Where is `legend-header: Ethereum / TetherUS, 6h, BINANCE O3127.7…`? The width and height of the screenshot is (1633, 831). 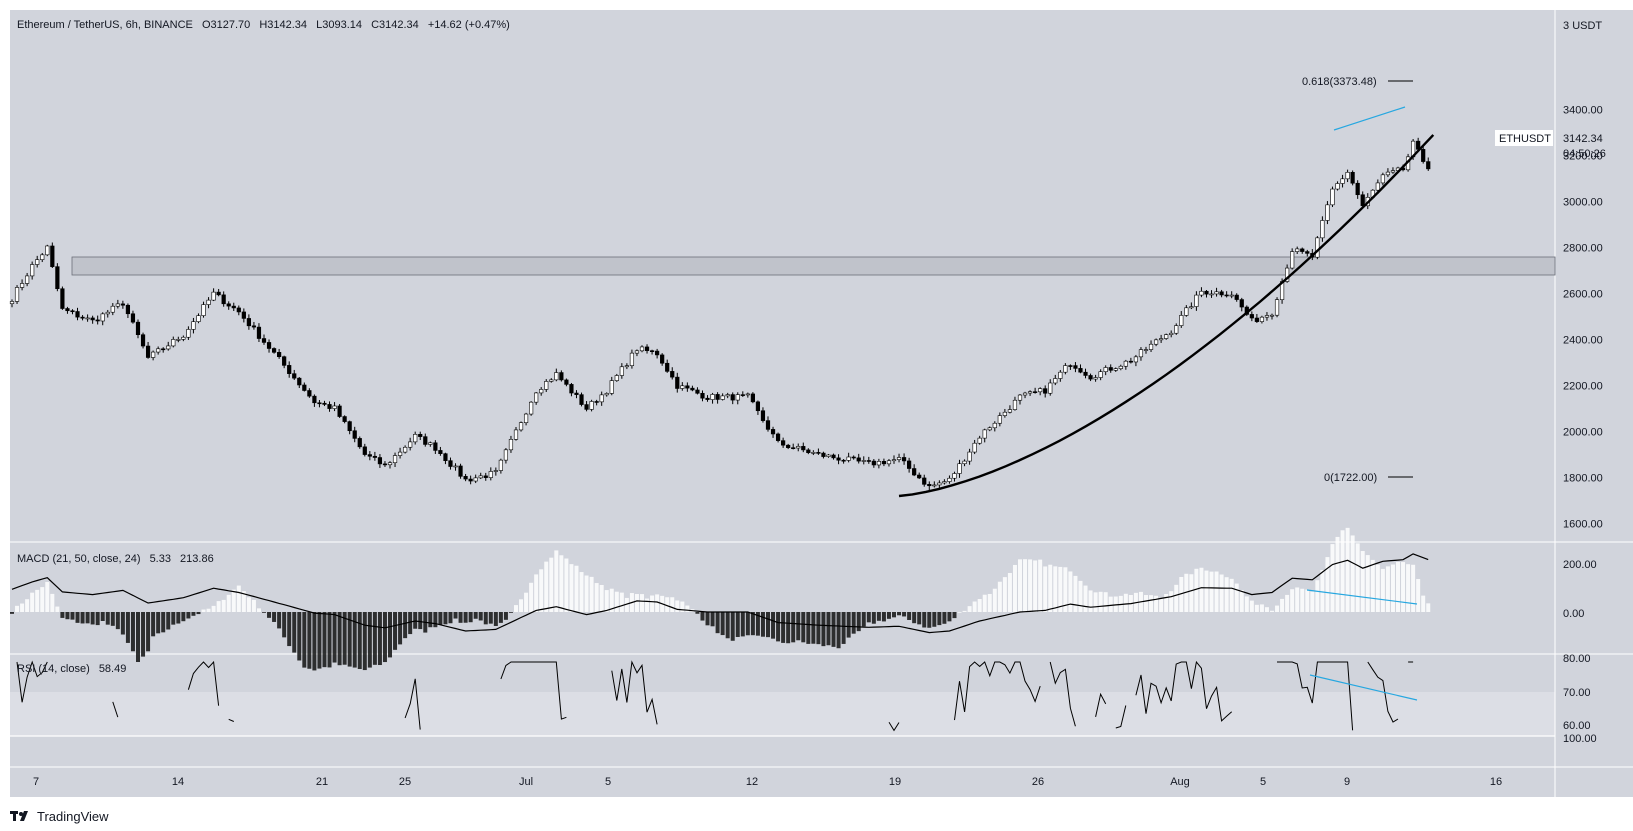
legend-header: Ethereum / TetherUS, 6h, BINANCE O3127.7… is located at coordinates (263, 25).